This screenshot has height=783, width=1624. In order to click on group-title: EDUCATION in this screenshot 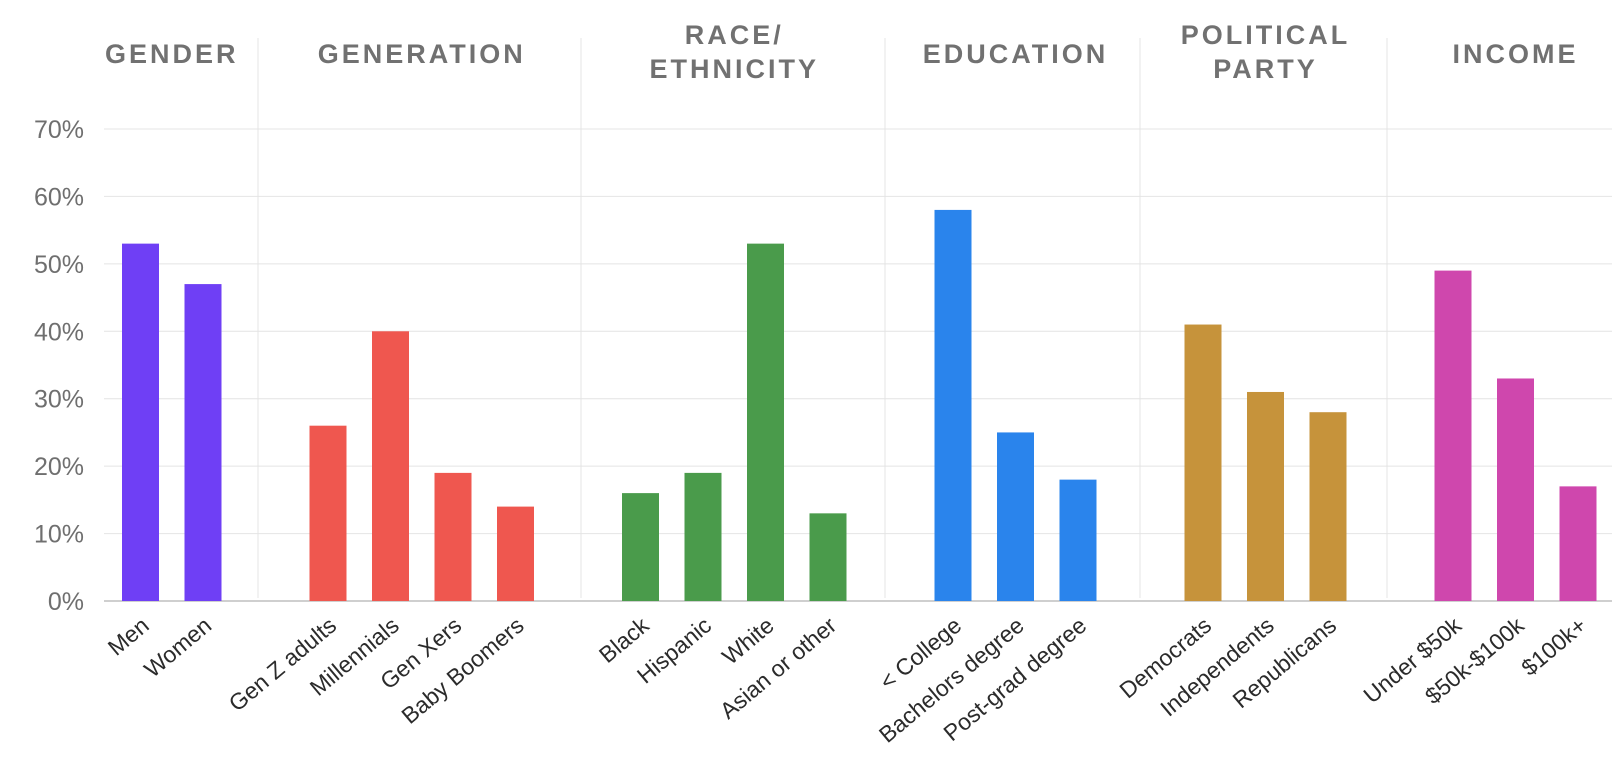, I will do `click(1016, 54)`.